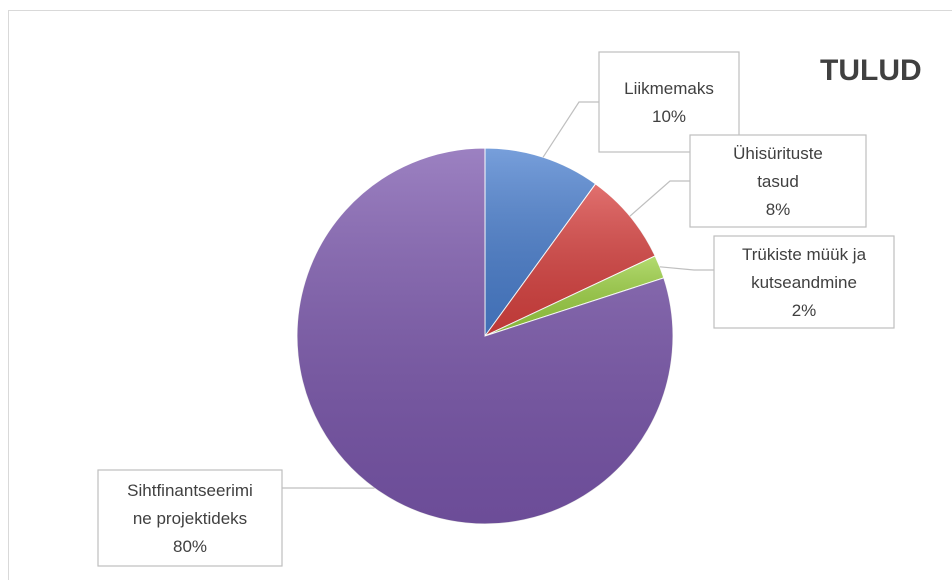 The height and width of the screenshot is (580, 952). I want to click on label-line: tasud, so click(778, 181).